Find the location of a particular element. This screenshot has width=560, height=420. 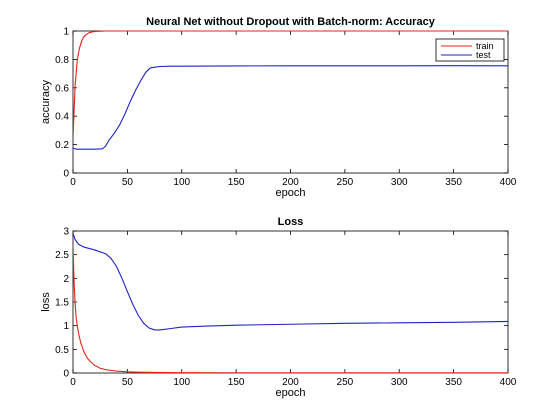

legend-label: train is located at coordinates (485, 46).